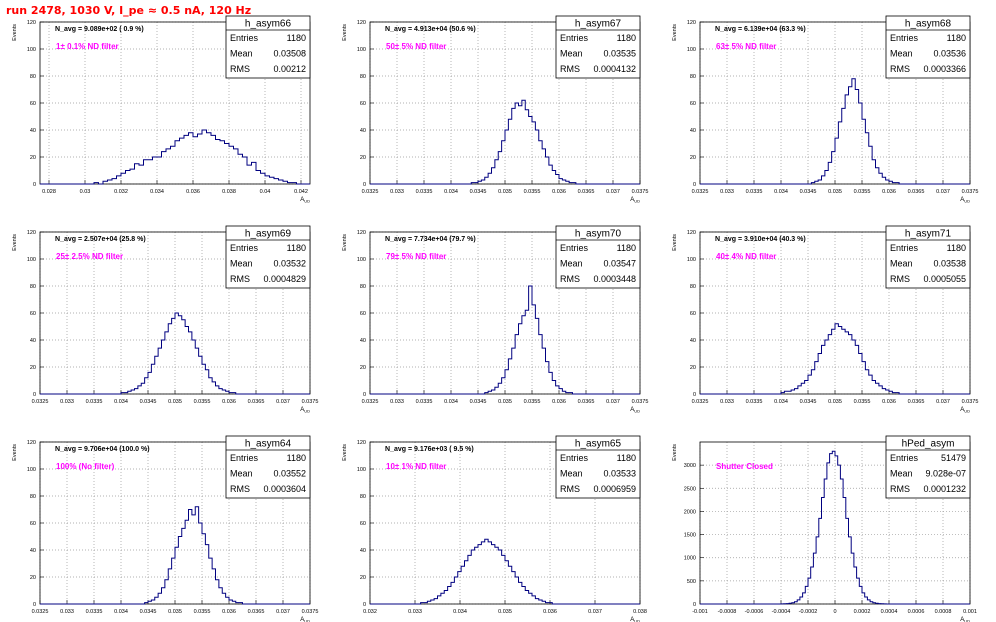 The height and width of the screenshot is (622, 996). Describe the element at coordinates (746, 256) in the screenshot. I see `filter-label: 40± 4% ND filter` at that location.